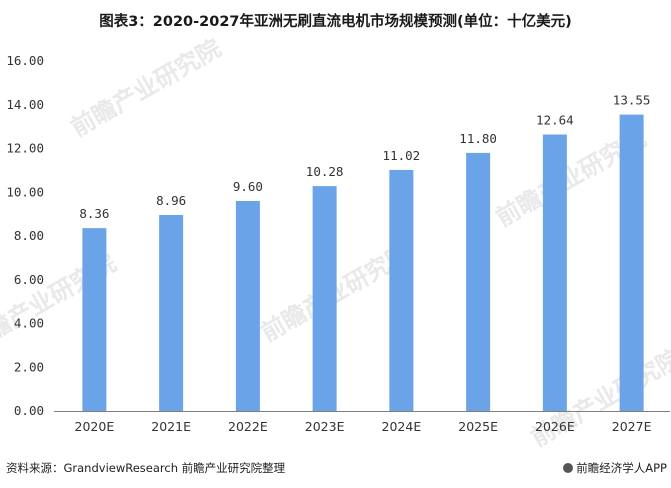 Image resolution: width=671 pixels, height=488 pixels. I want to click on y-tick-label: 6.00, so click(29, 279).